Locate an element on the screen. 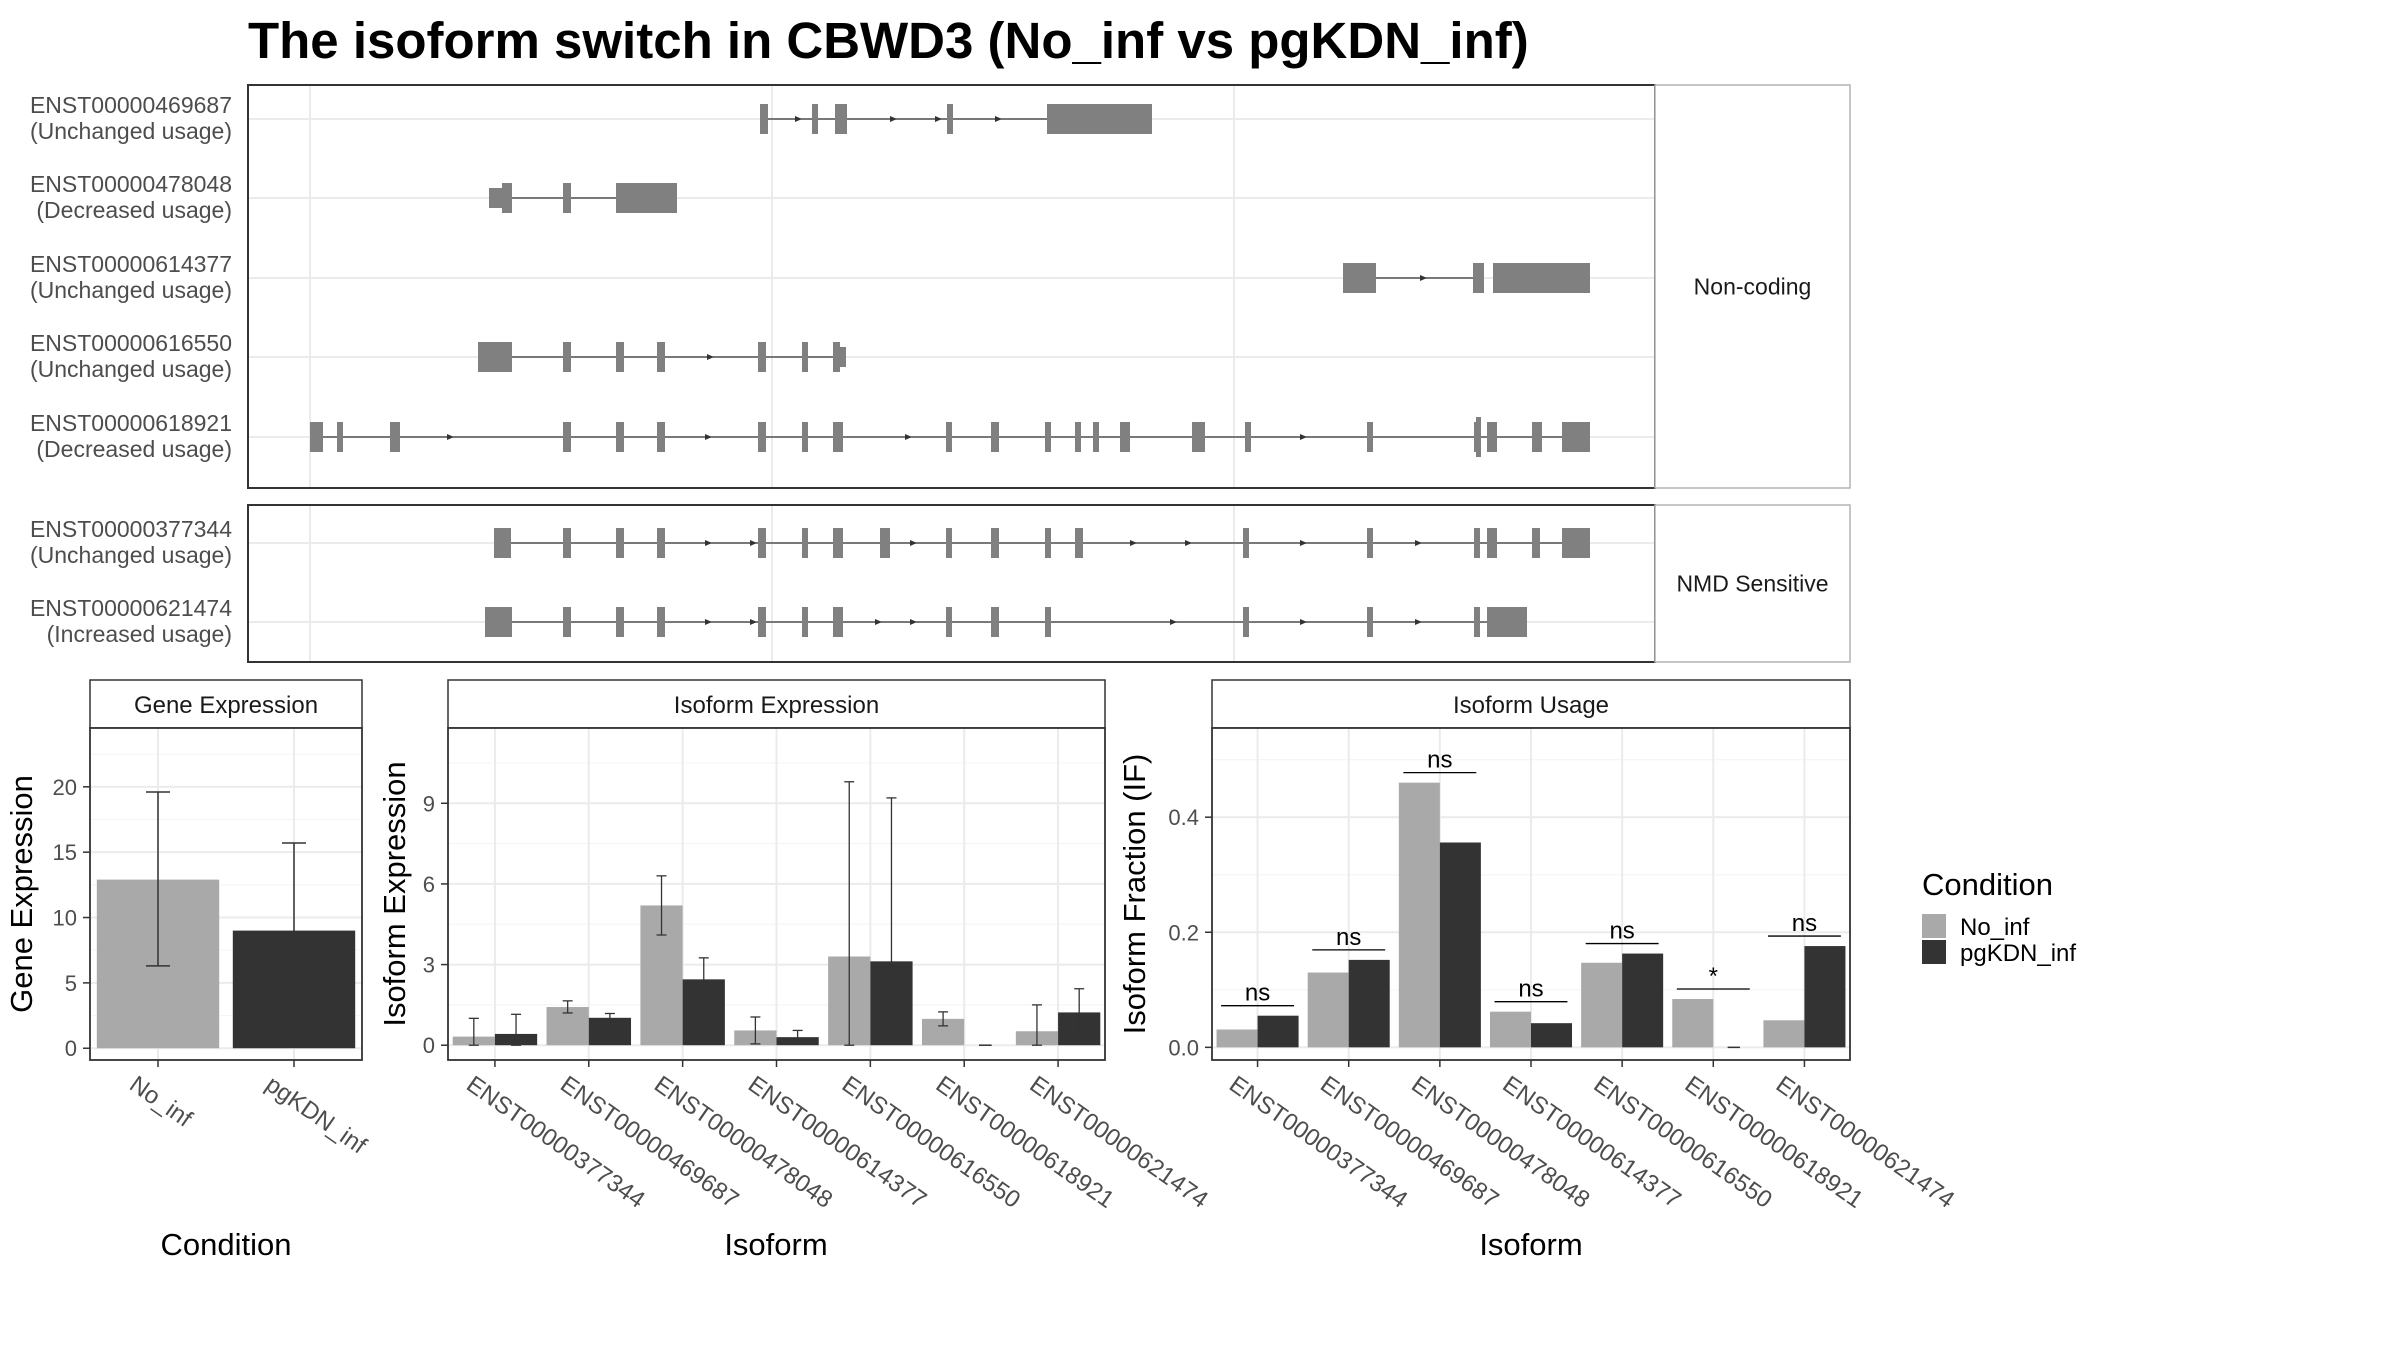 Image resolution: width=2400 pixels, height=1350 pixels. x-tick-label: ENST00000621474 is located at coordinates (1119, 1142).